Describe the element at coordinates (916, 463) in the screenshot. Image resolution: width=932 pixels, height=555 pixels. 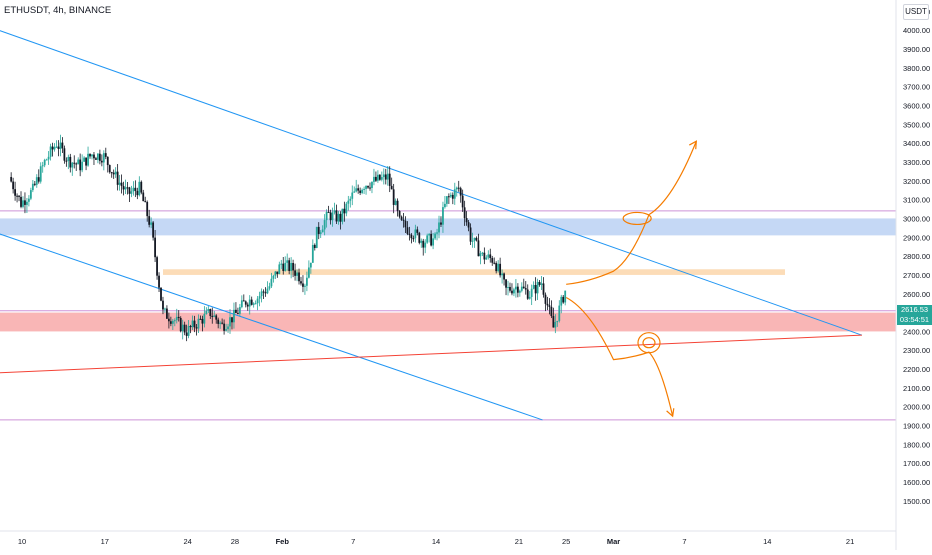
I see `price-tick-label-24: 1700.00` at that location.